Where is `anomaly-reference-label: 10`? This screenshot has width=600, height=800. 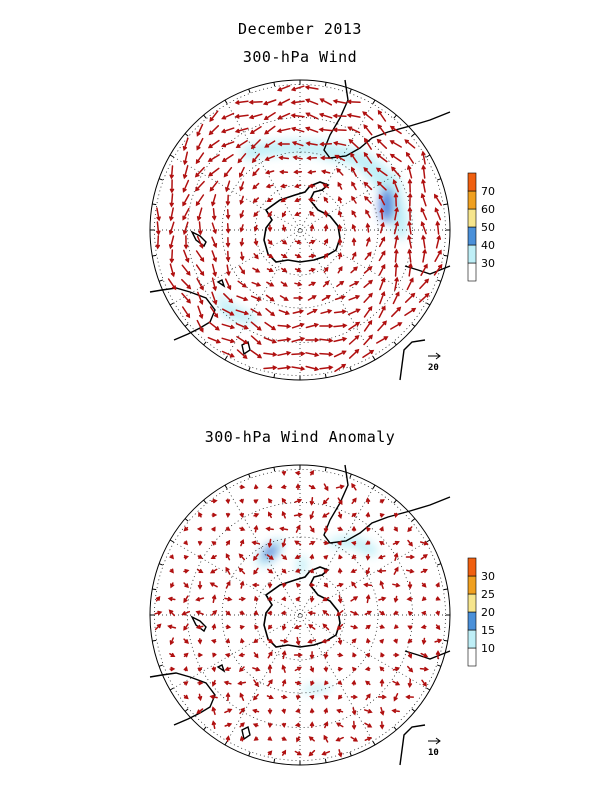
anomaly-reference-label: 10 is located at coordinates (433, 753).